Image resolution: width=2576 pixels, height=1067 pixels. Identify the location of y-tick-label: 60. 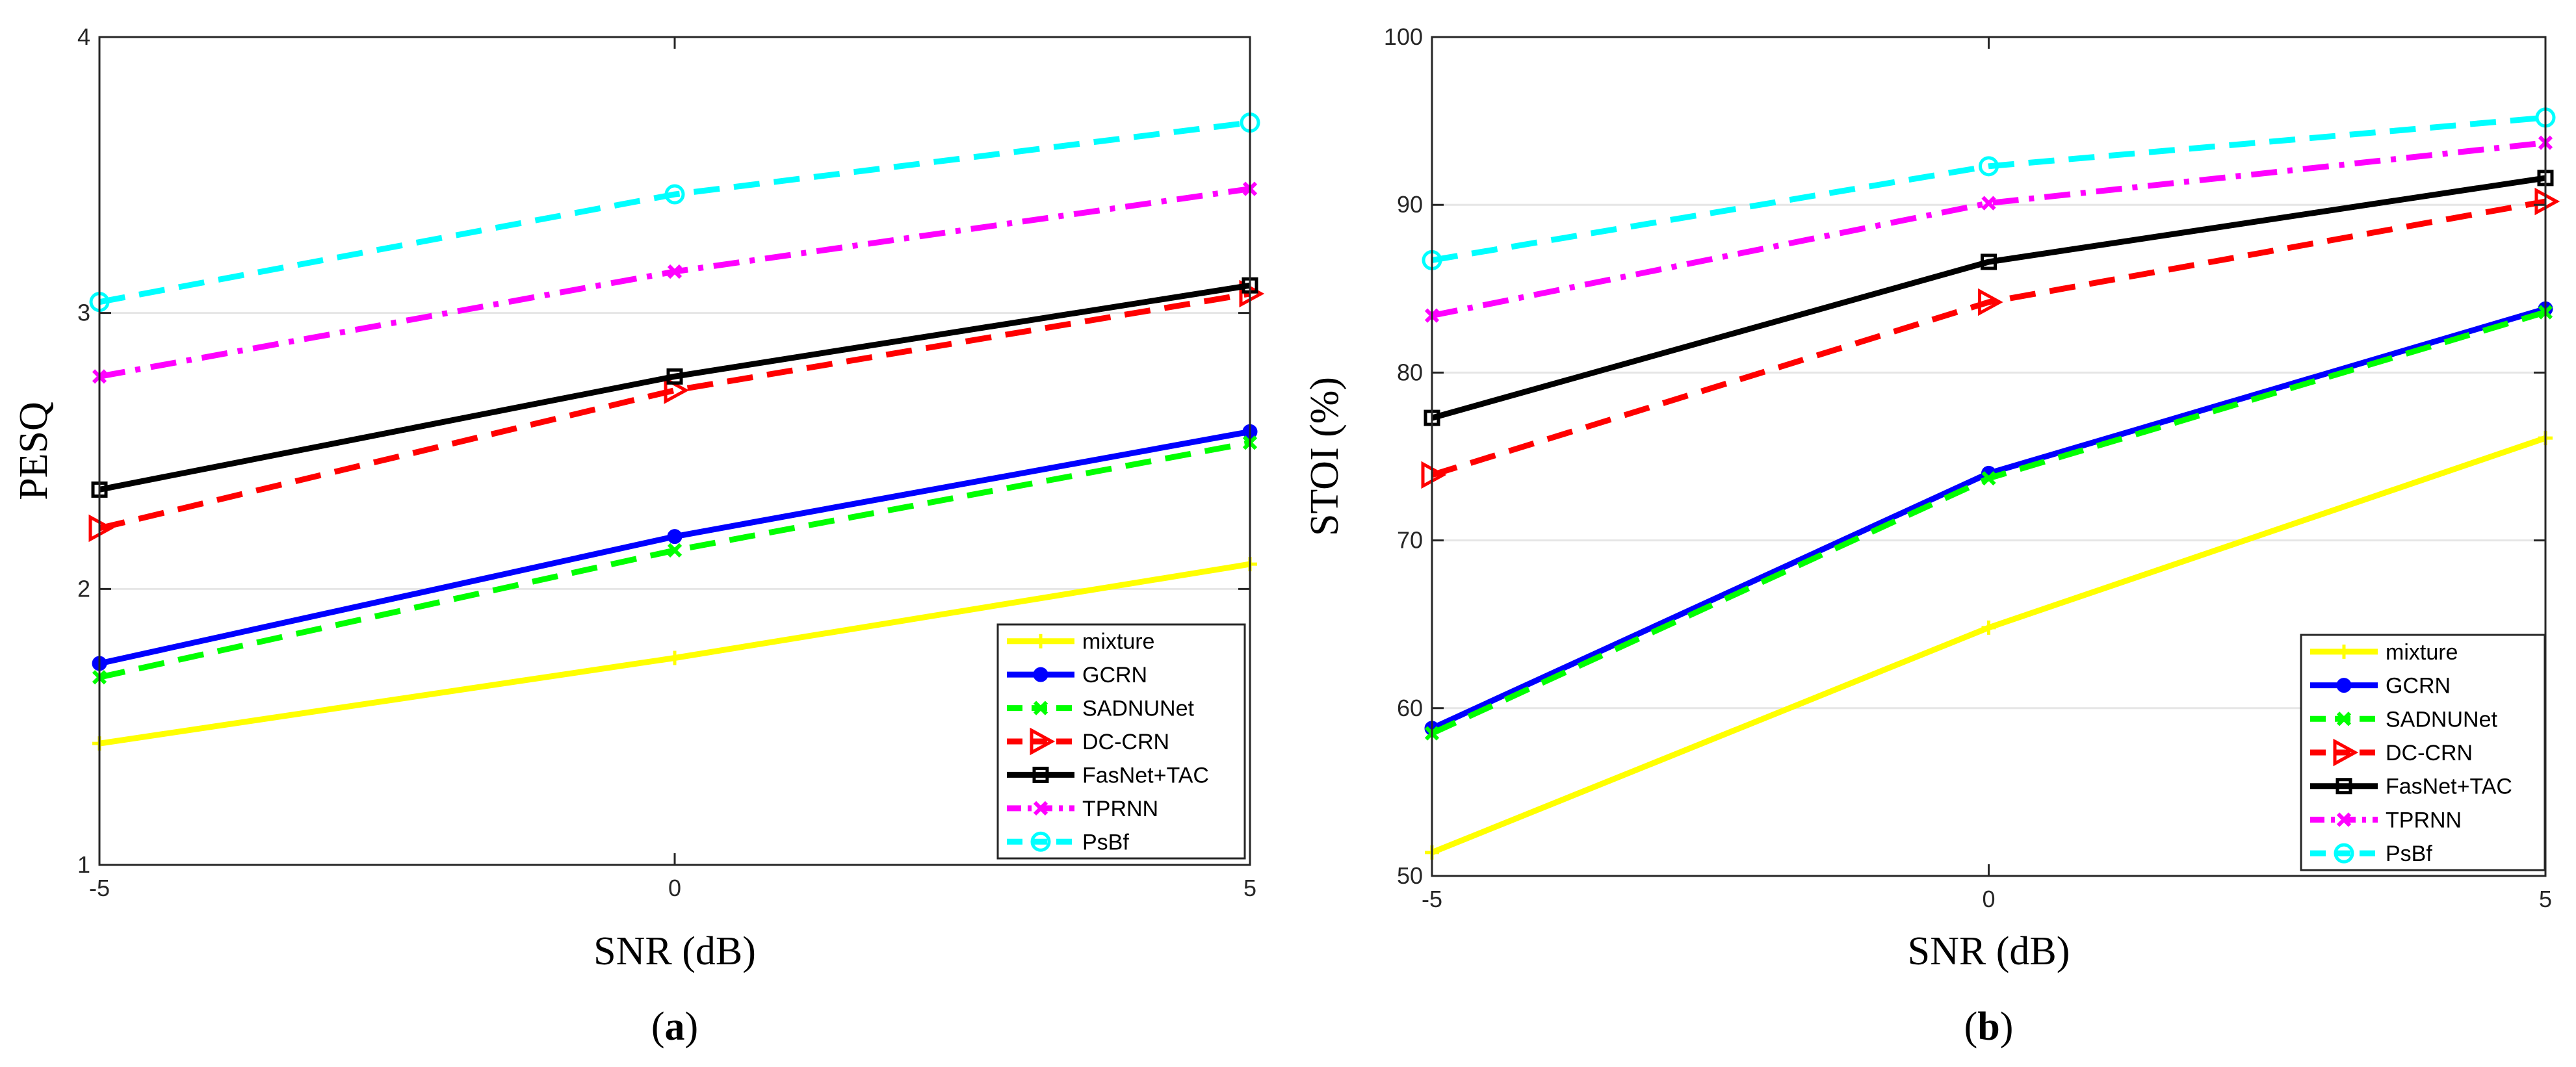
(1410, 708).